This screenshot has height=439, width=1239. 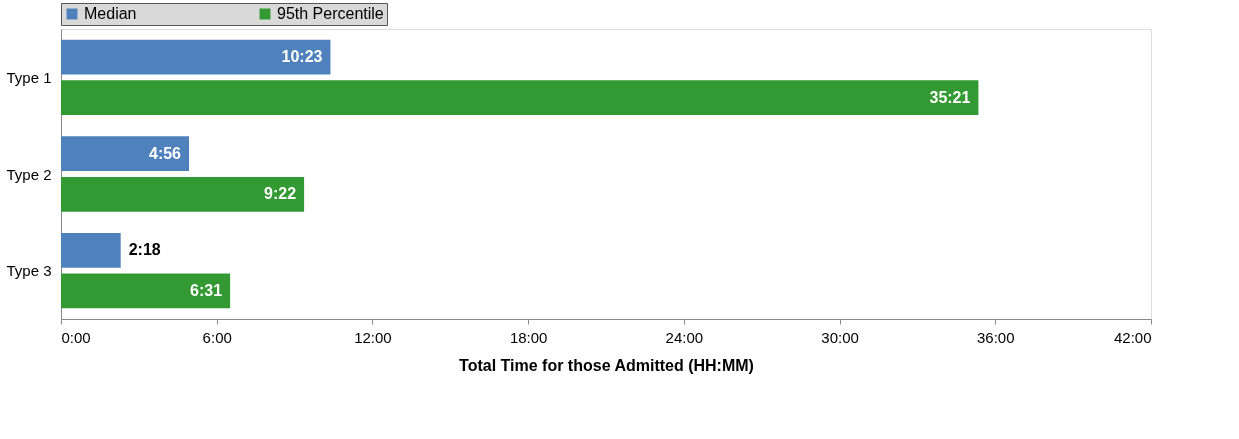 I want to click on legend-label: Median, so click(x=110, y=13).